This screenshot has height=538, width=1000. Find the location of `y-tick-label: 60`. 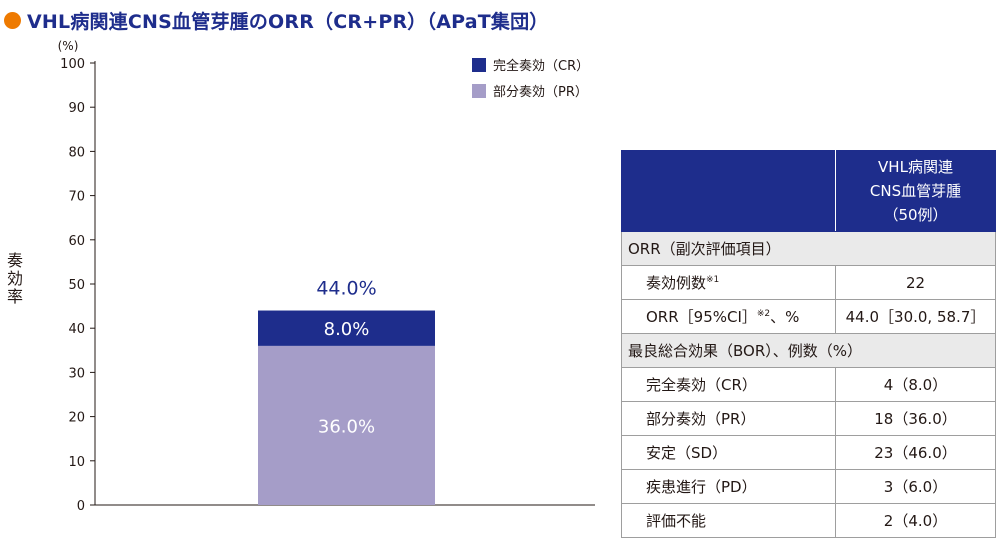

y-tick-label: 60 is located at coordinates (76, 241).